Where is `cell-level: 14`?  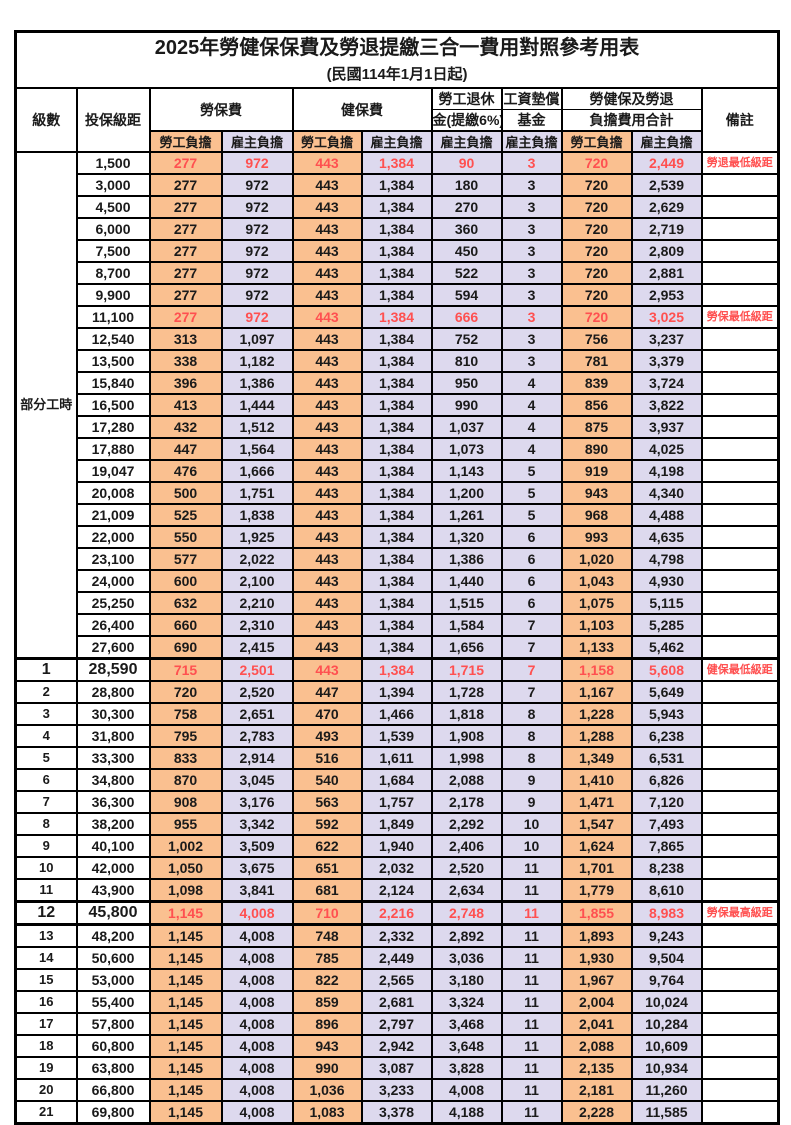
cell-level: 14 is located at coordinates (46, 958).